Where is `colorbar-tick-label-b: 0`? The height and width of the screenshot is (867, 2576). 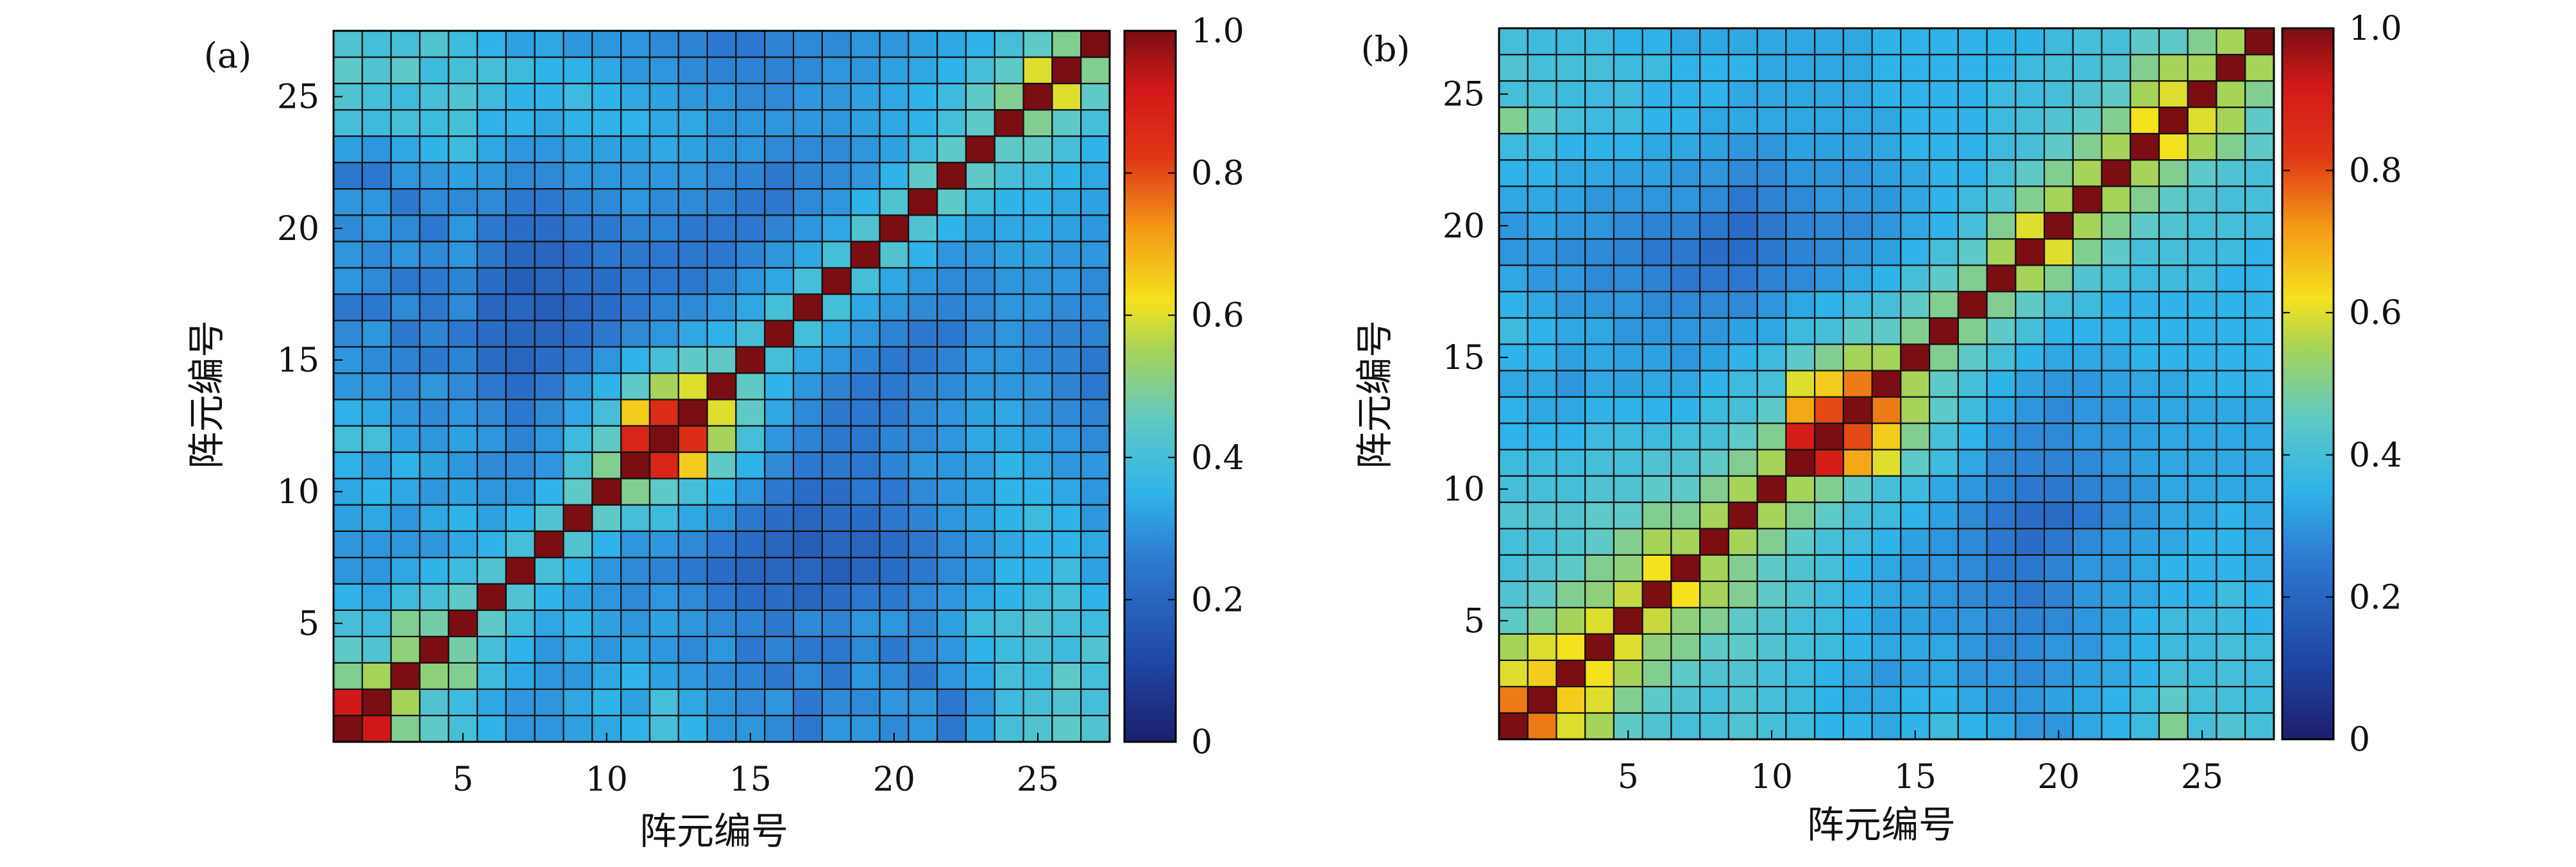 colorbar-tick-label-b: 0 is located at coordinates (2359, 740).